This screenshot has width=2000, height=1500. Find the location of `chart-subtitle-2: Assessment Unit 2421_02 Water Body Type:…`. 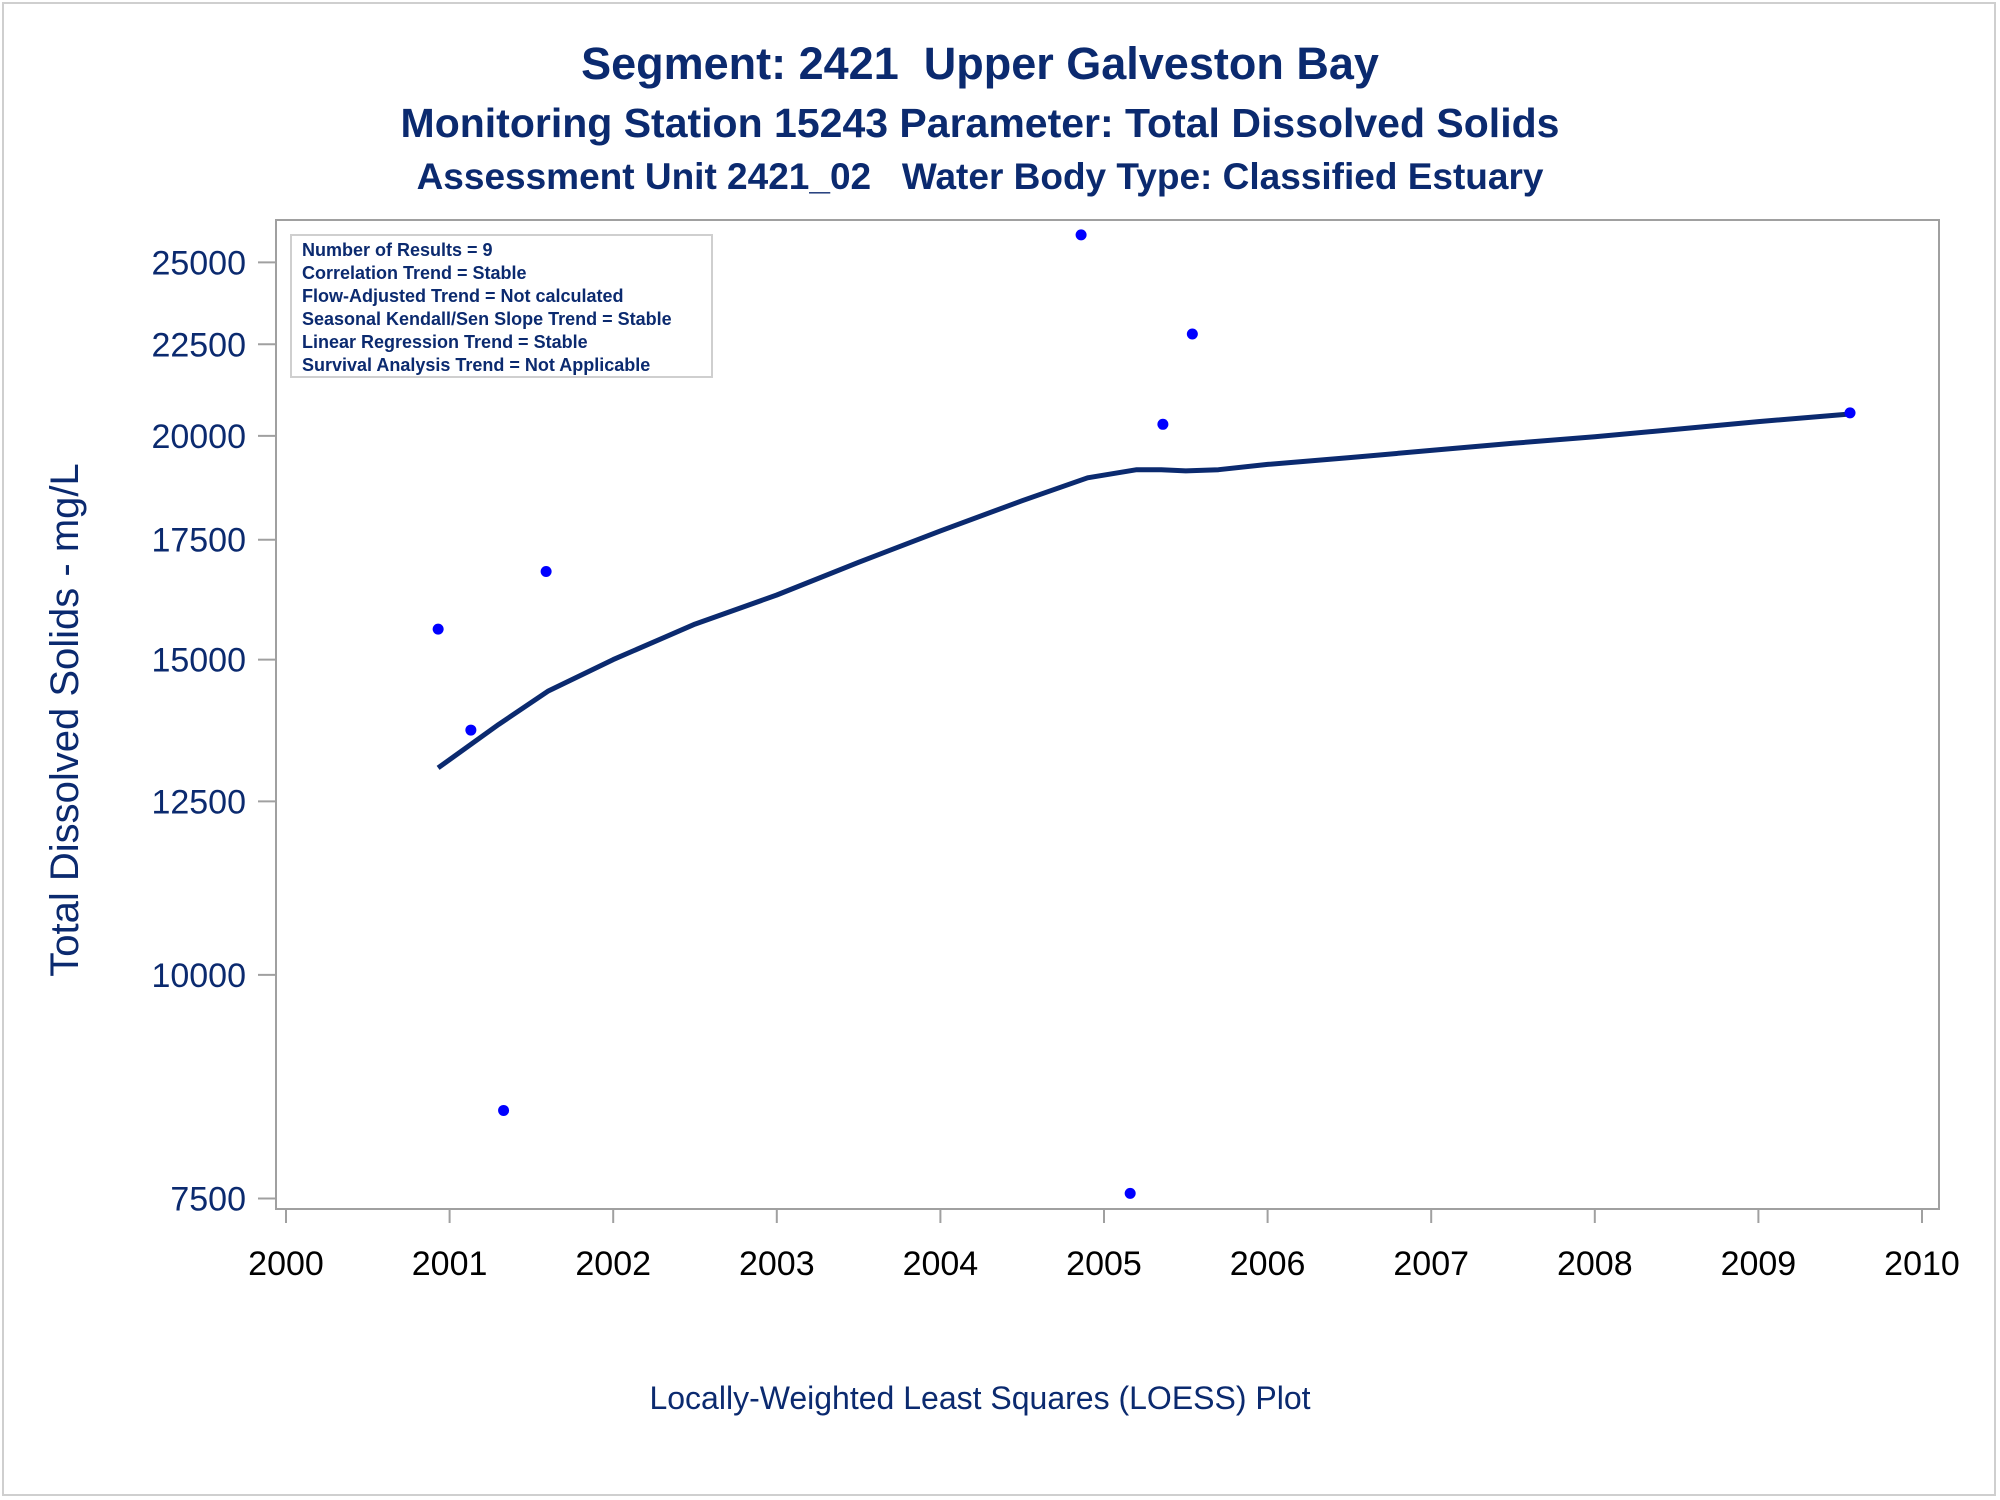

chart-subtitle-2: Assessment Unit 2421_02 Water Body Type:… is located at coordinates (980, 176).